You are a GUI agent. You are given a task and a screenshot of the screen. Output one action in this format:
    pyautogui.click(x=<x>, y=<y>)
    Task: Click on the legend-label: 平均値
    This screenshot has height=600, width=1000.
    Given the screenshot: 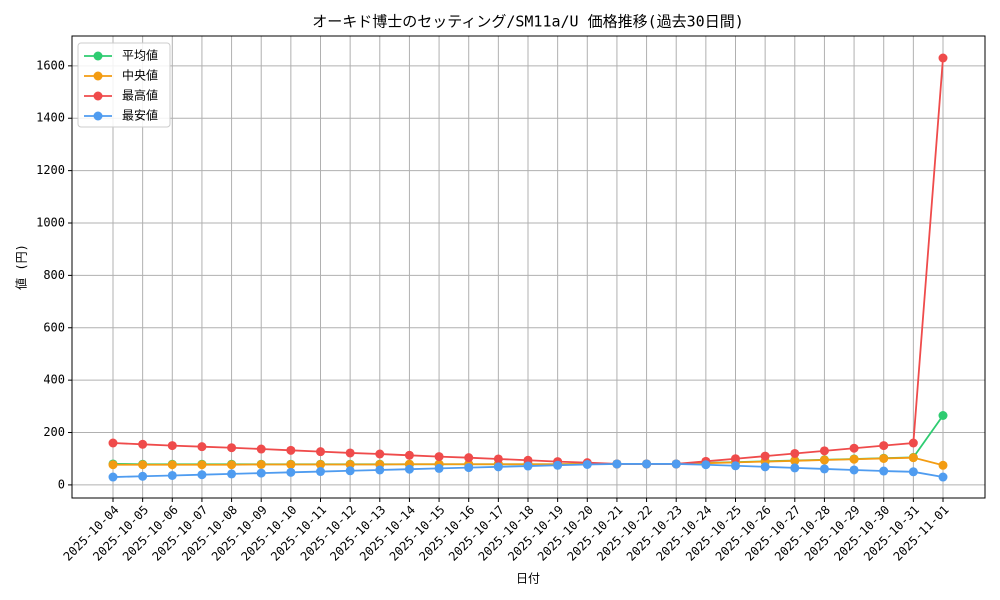 What is the action you would take?
    pyautogui.click(x=140, y=55)
    